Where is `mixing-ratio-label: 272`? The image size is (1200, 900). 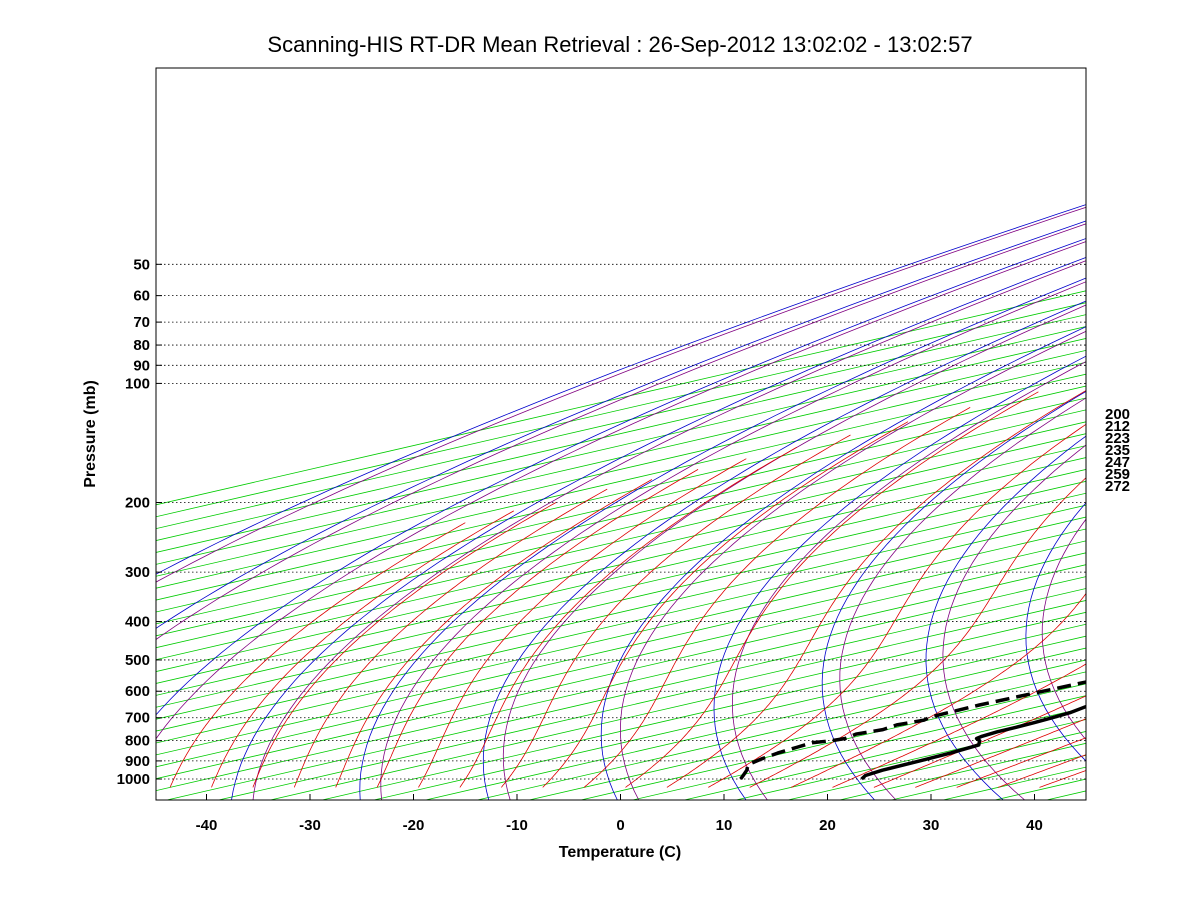 mixing-ratio-label: 272 is located at coordinates (1117, 486).